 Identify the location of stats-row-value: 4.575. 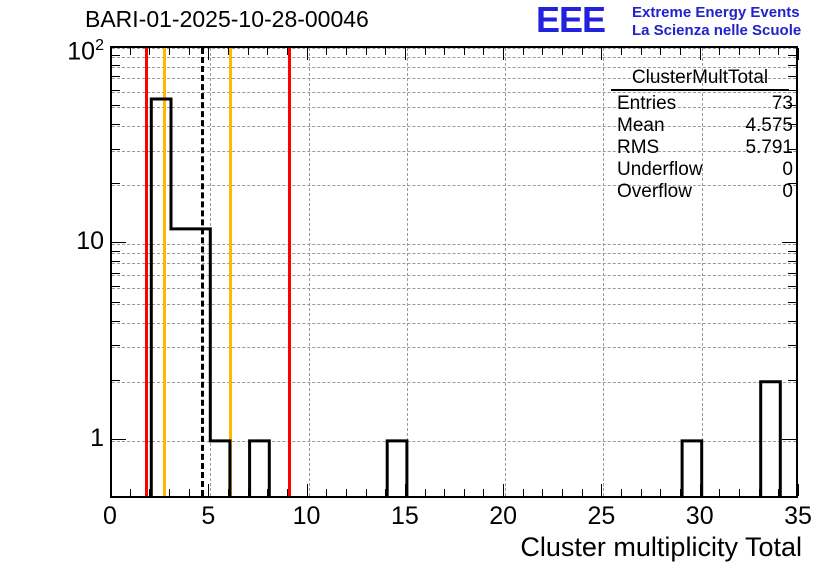
(769, 125).